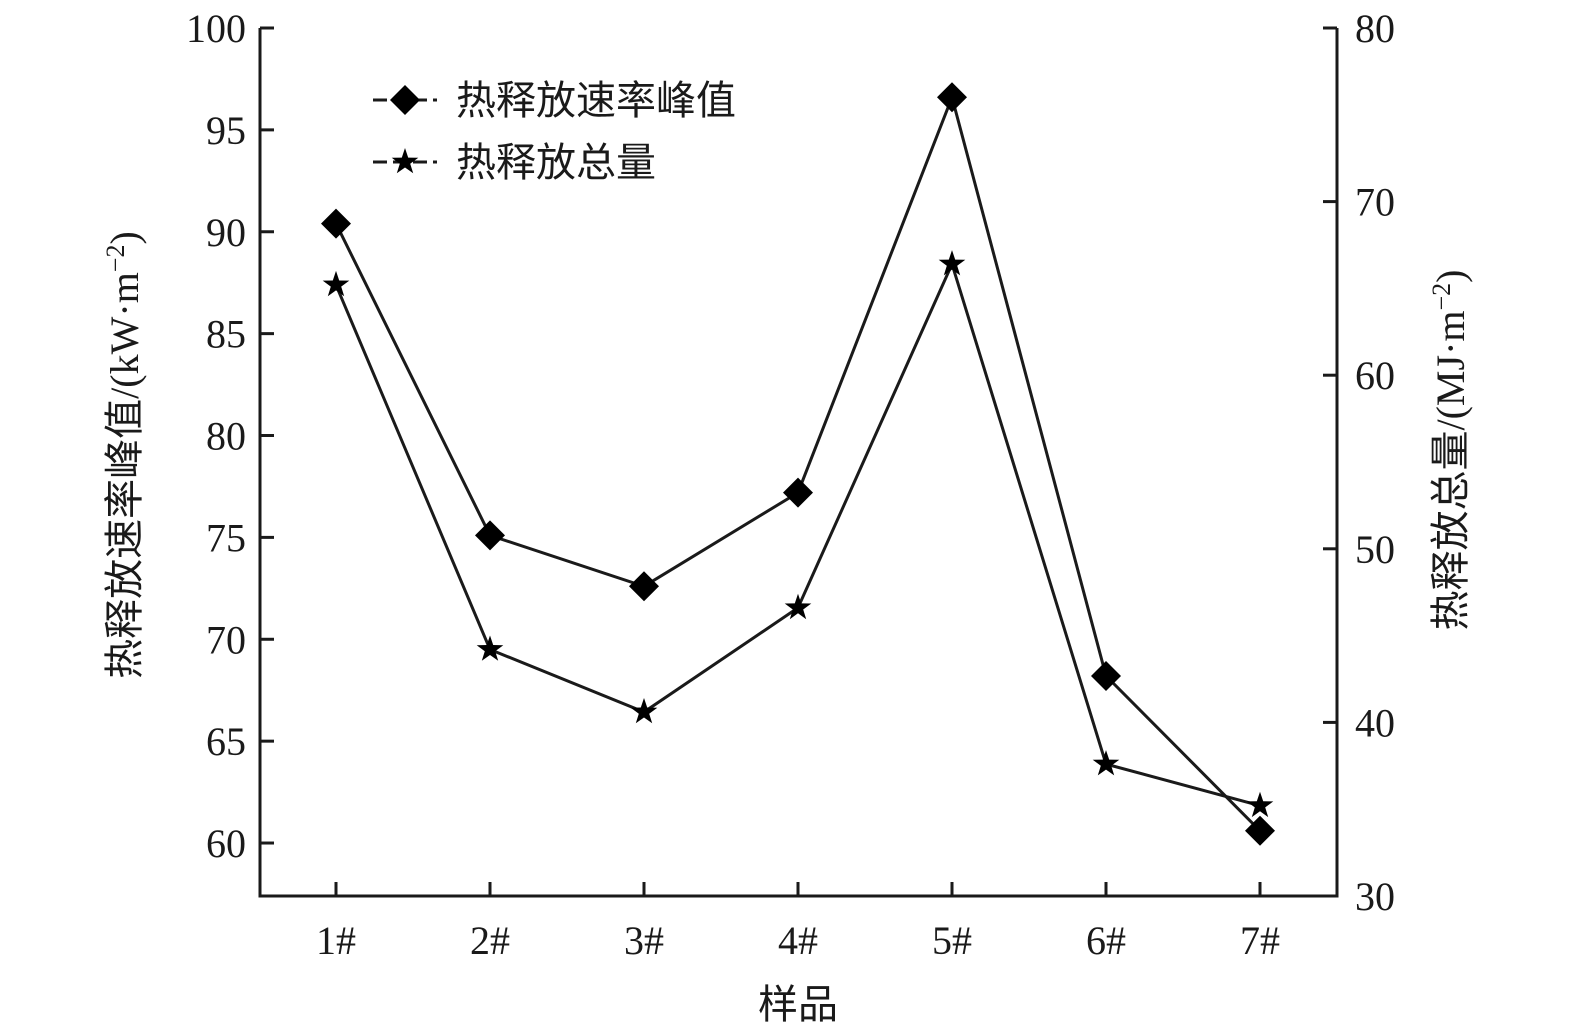 This screenshot has height=1034, width=1575. What do you see at coordinates (226, 334) in the screenshot?
I see `y-left-tick-label: 85` at bounding box center [226, 334].